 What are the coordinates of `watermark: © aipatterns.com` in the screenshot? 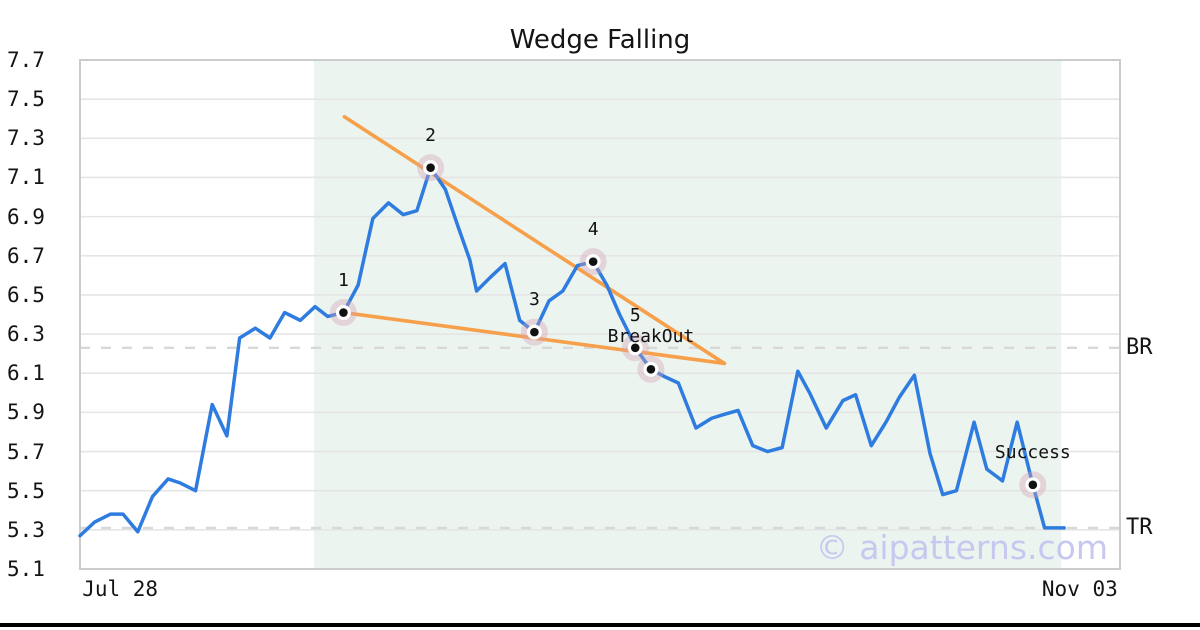 It's located at (961, 547).